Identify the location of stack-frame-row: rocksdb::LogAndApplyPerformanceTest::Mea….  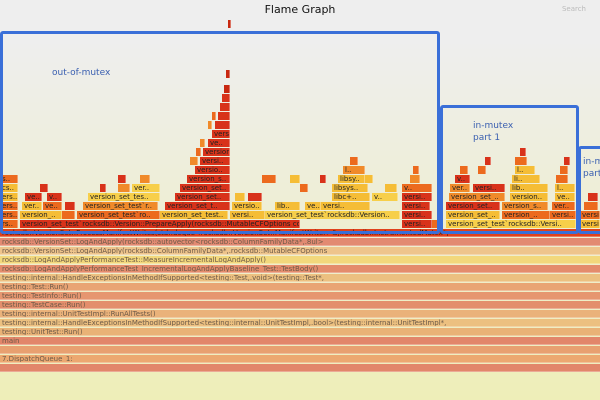
(300, 260).